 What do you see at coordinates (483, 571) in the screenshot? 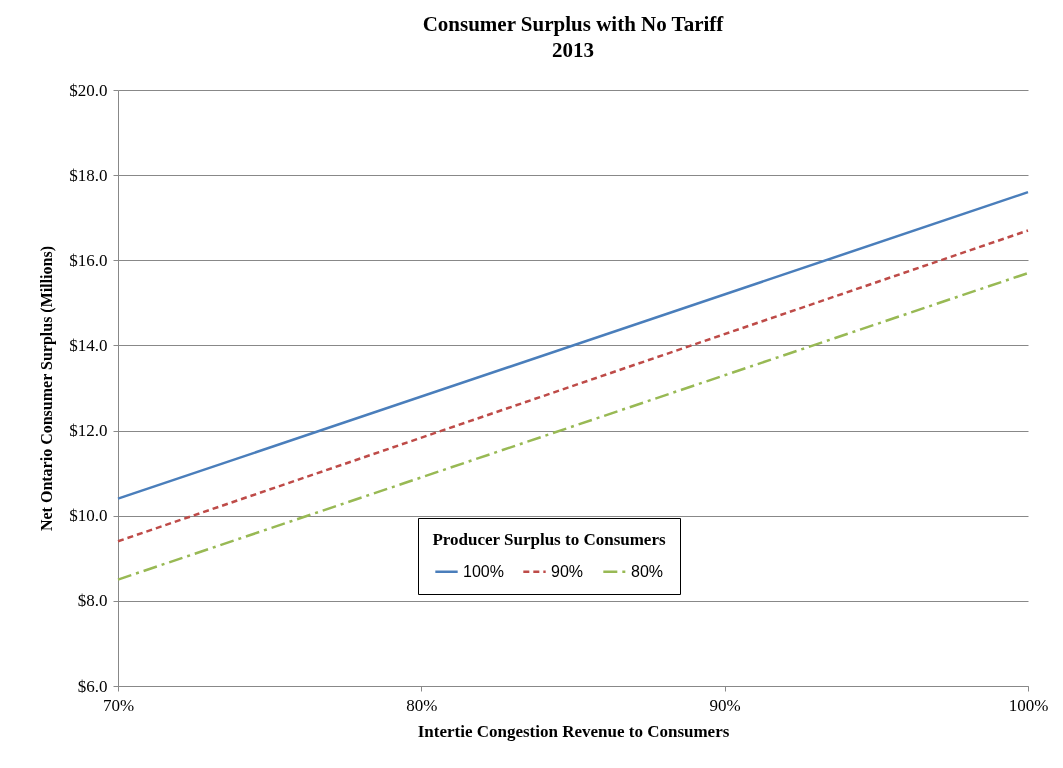
I see `legend-label: 100%` at bounding box center [483, 571].